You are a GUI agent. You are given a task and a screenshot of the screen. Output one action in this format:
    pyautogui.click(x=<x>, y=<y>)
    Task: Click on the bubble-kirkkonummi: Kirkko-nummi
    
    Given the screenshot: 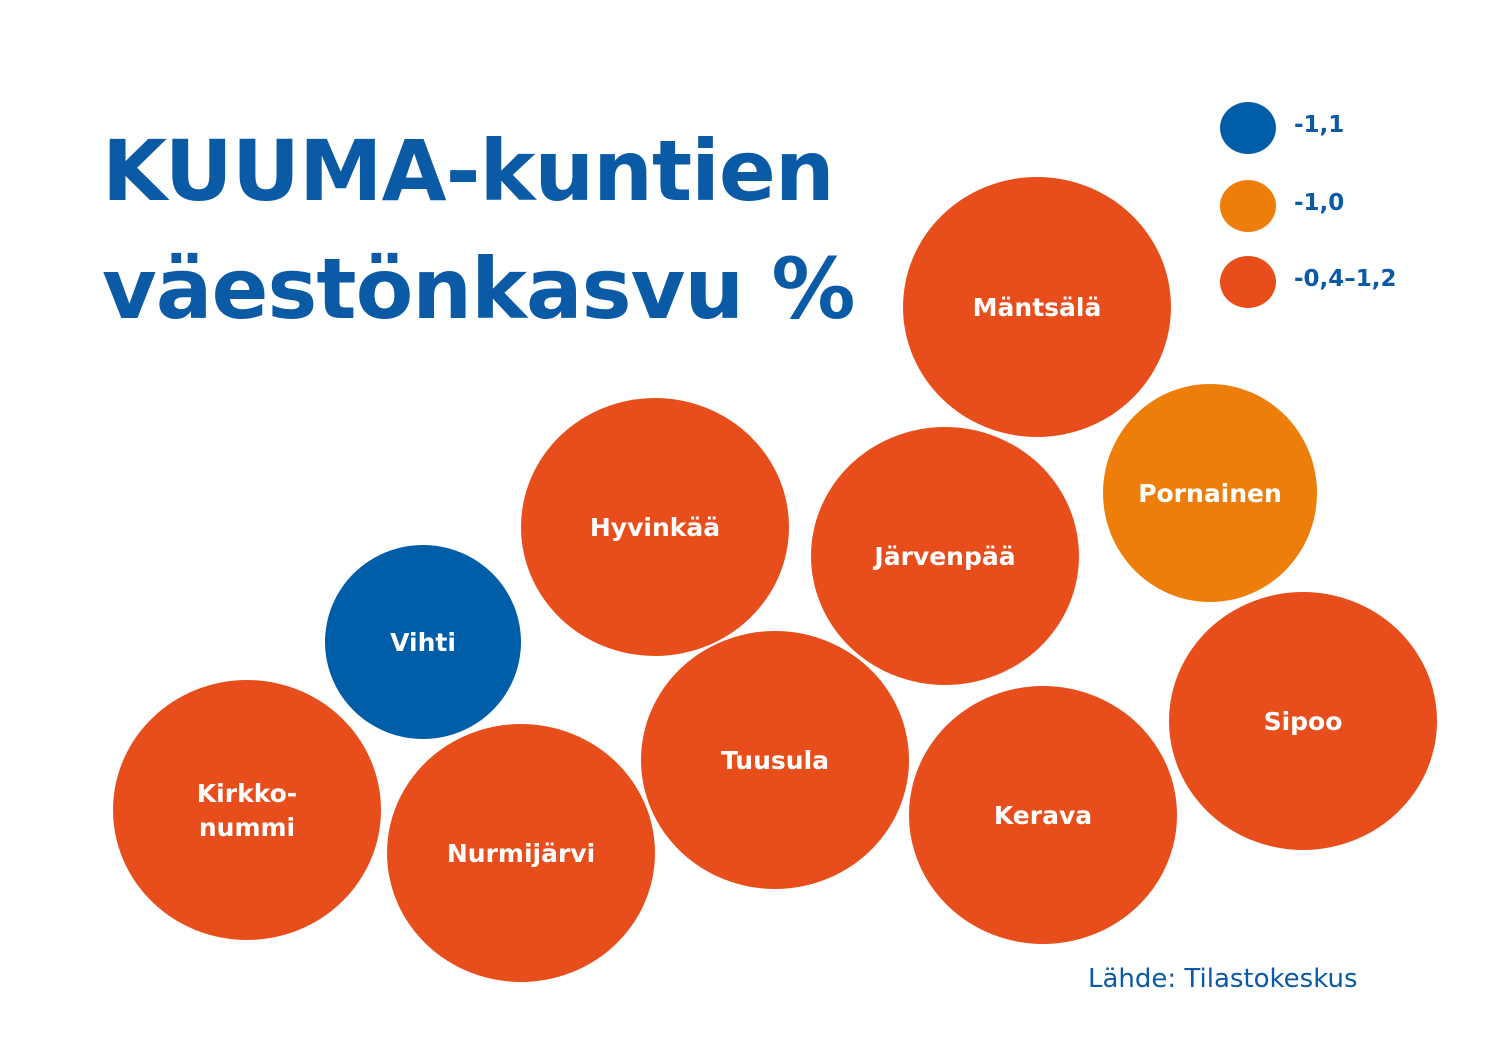 What is the action you would take?
    pyautogui.click(x=247, y=810)
    